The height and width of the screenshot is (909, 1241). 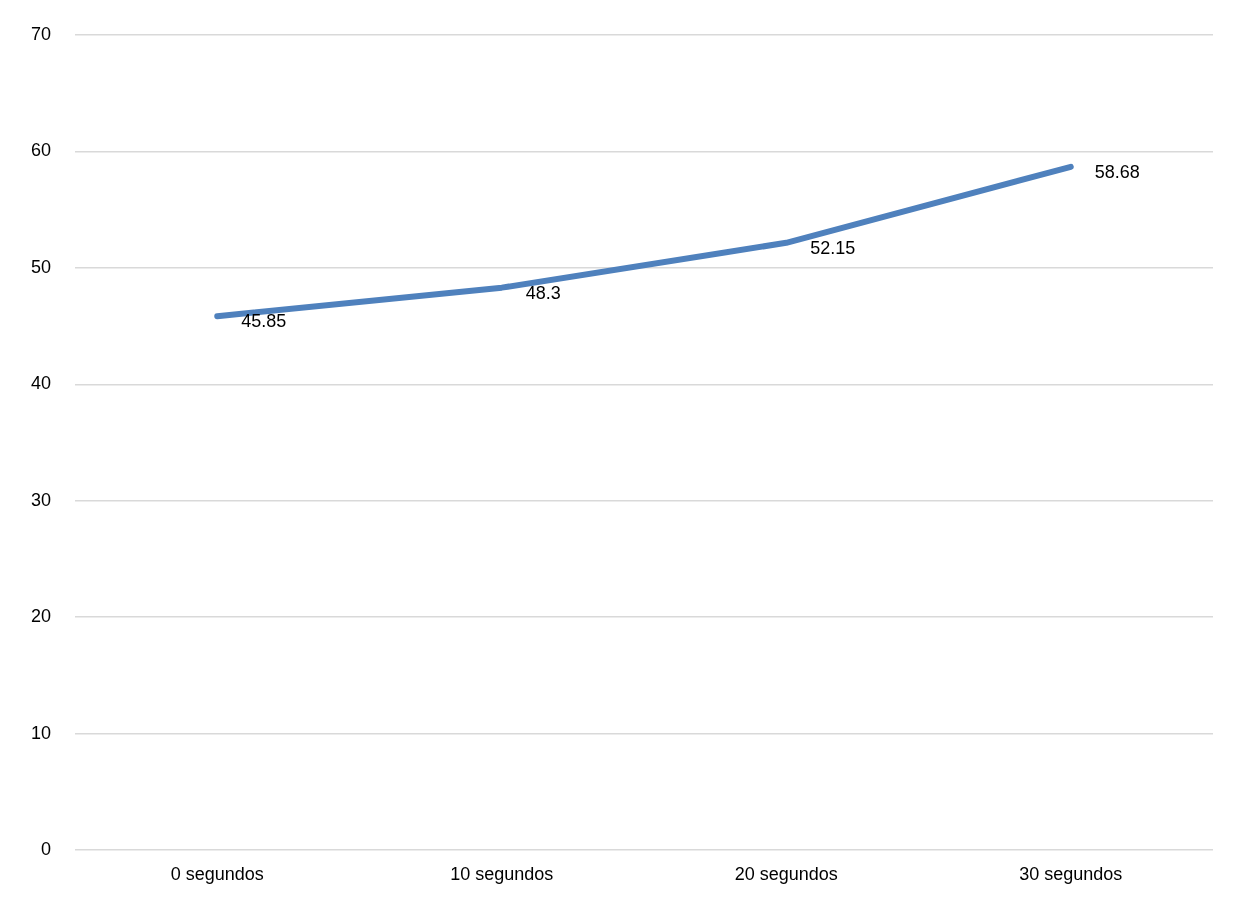 What do you see at coordinates (1071, 873) in the screenshot?
I see `x-tick-label: 30 segundos` at bounding box center [1071, 873].